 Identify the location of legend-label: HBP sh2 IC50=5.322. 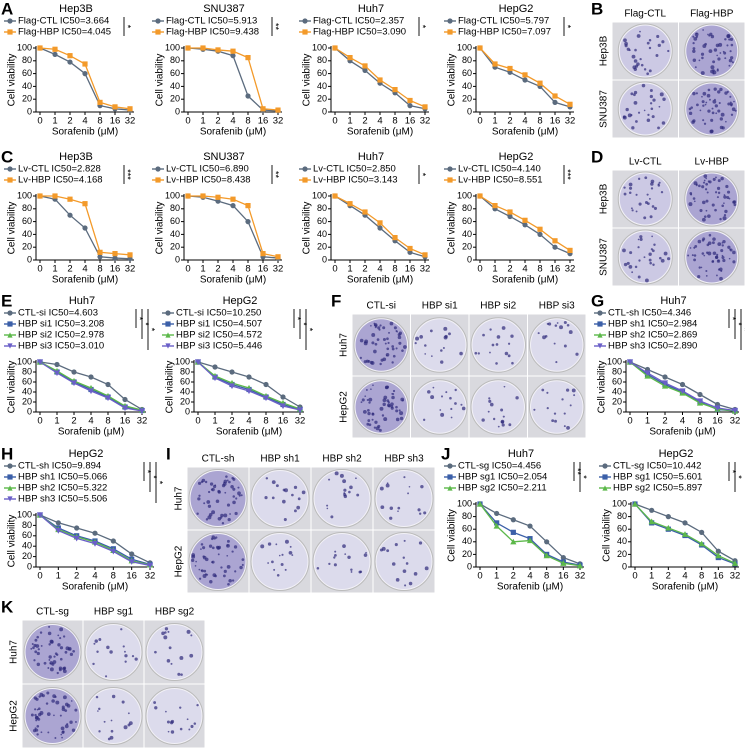
(62, 488).